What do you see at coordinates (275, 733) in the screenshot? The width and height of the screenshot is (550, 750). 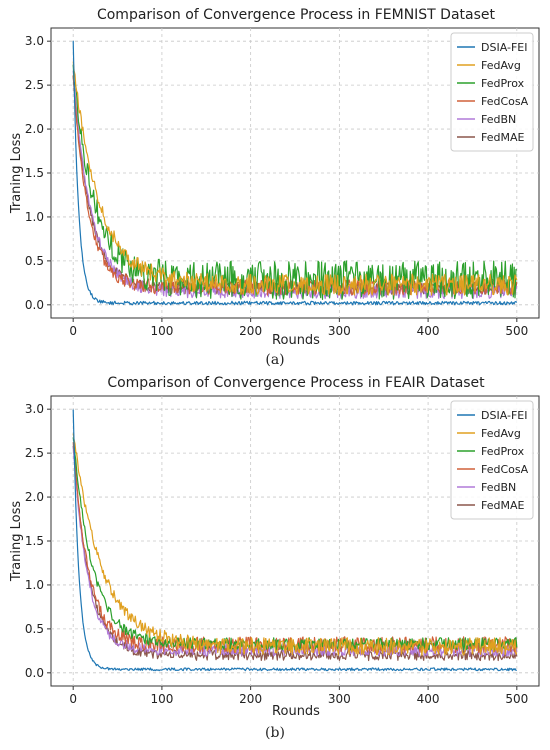 I see `panel-label-b: (b)` at bounding box center [275, 733].